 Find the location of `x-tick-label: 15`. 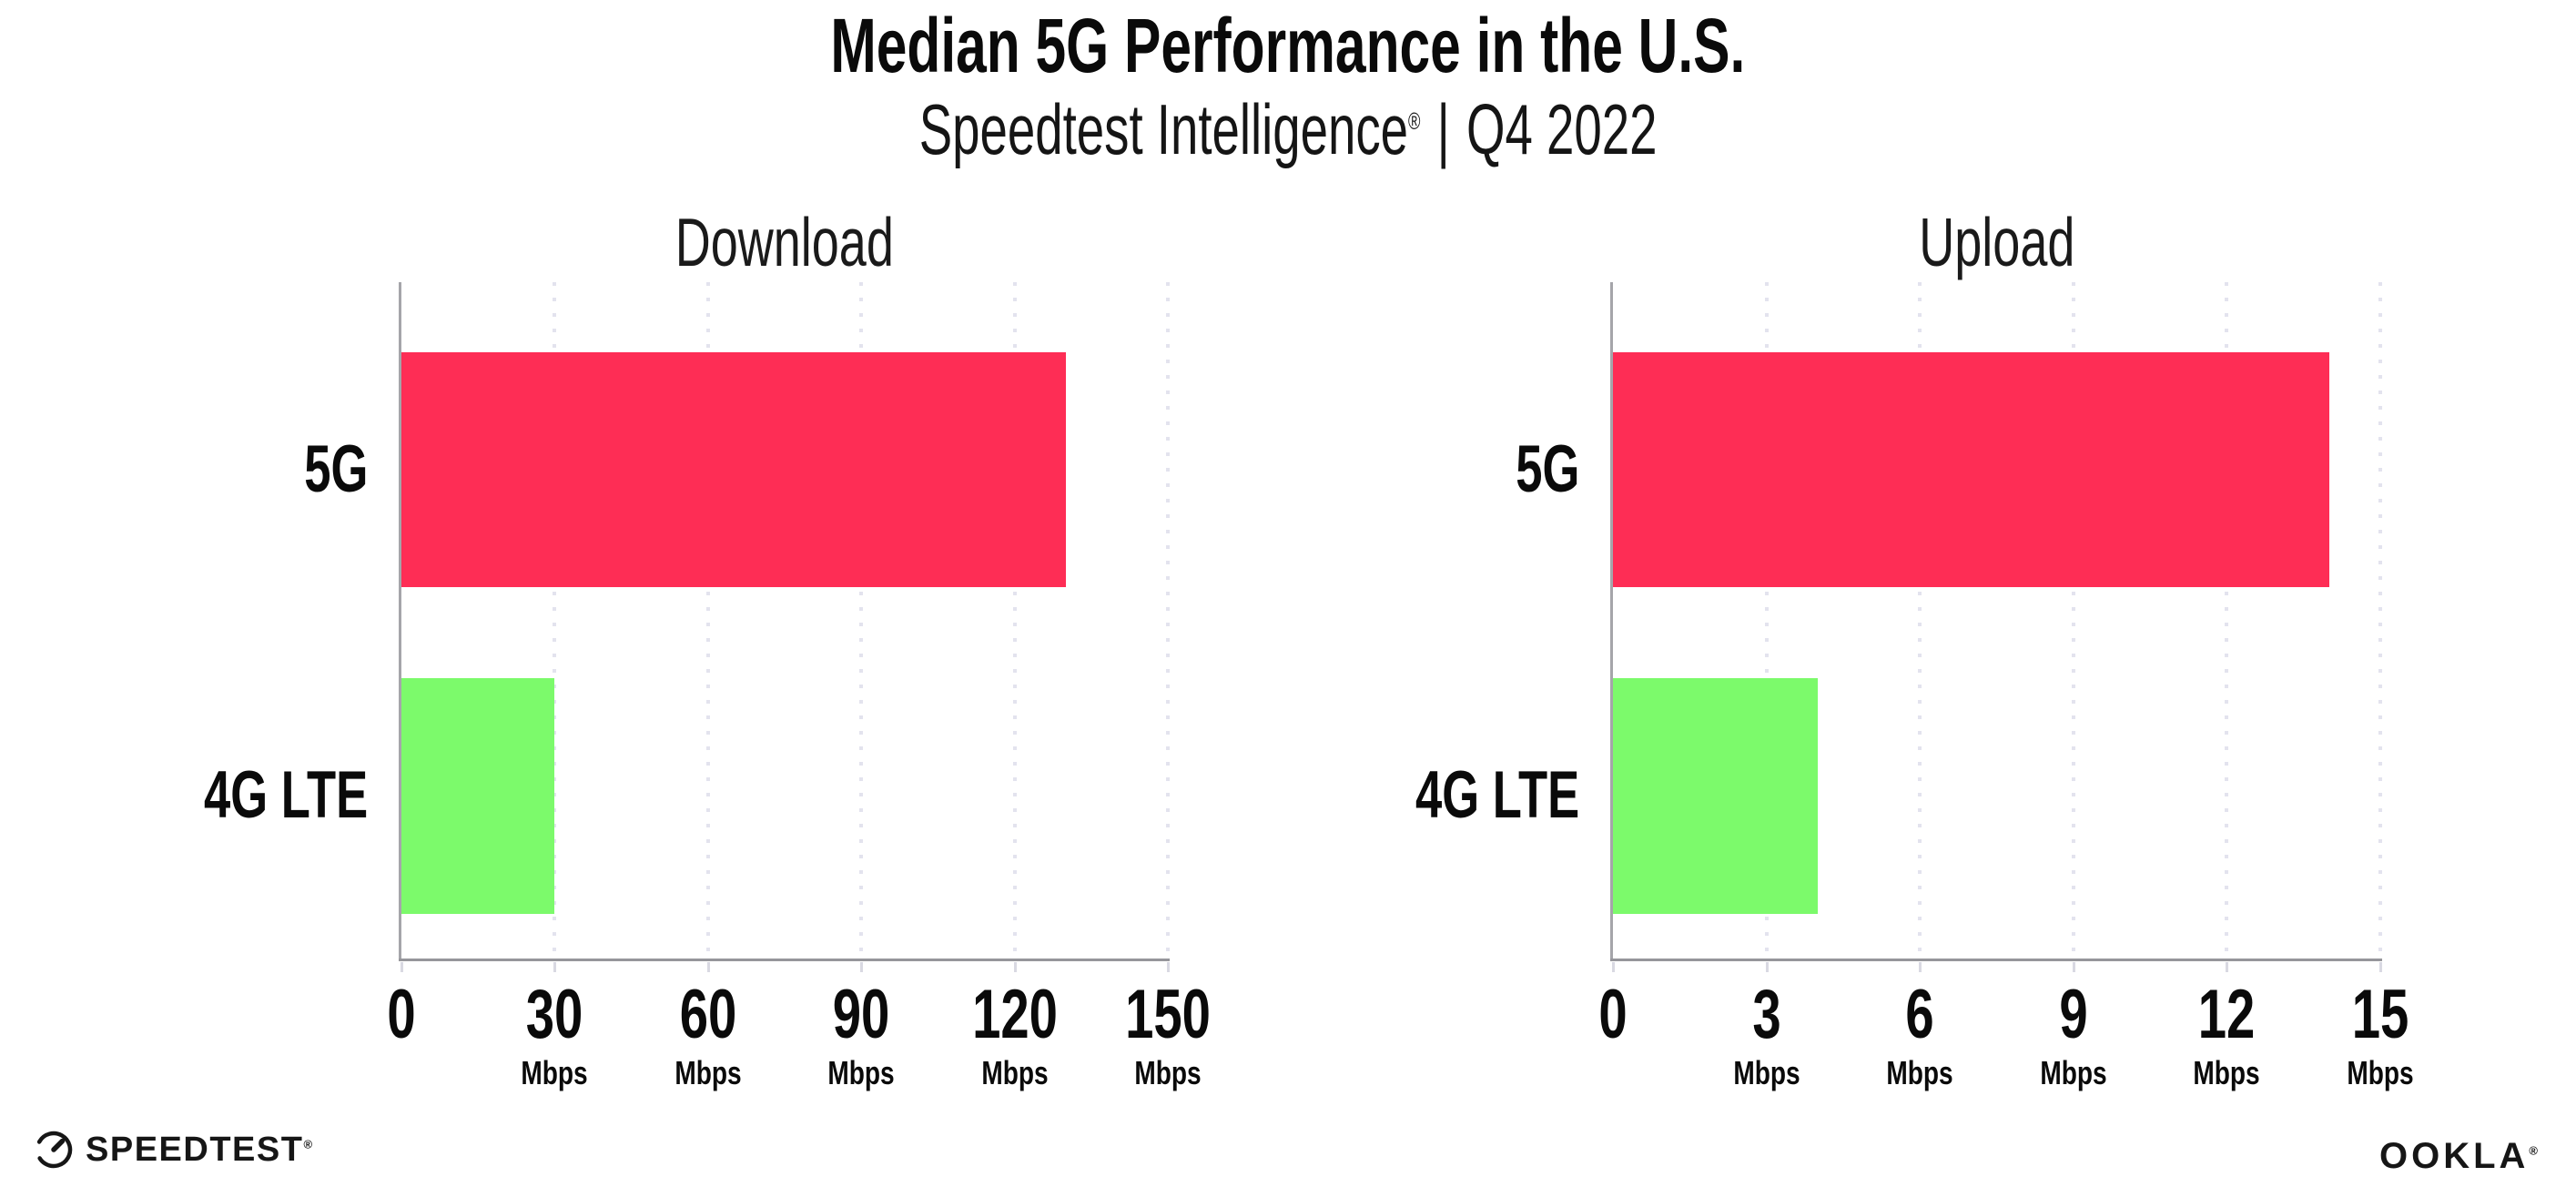

x-tick-label: 15 is located at coordinates (2380, 1015).